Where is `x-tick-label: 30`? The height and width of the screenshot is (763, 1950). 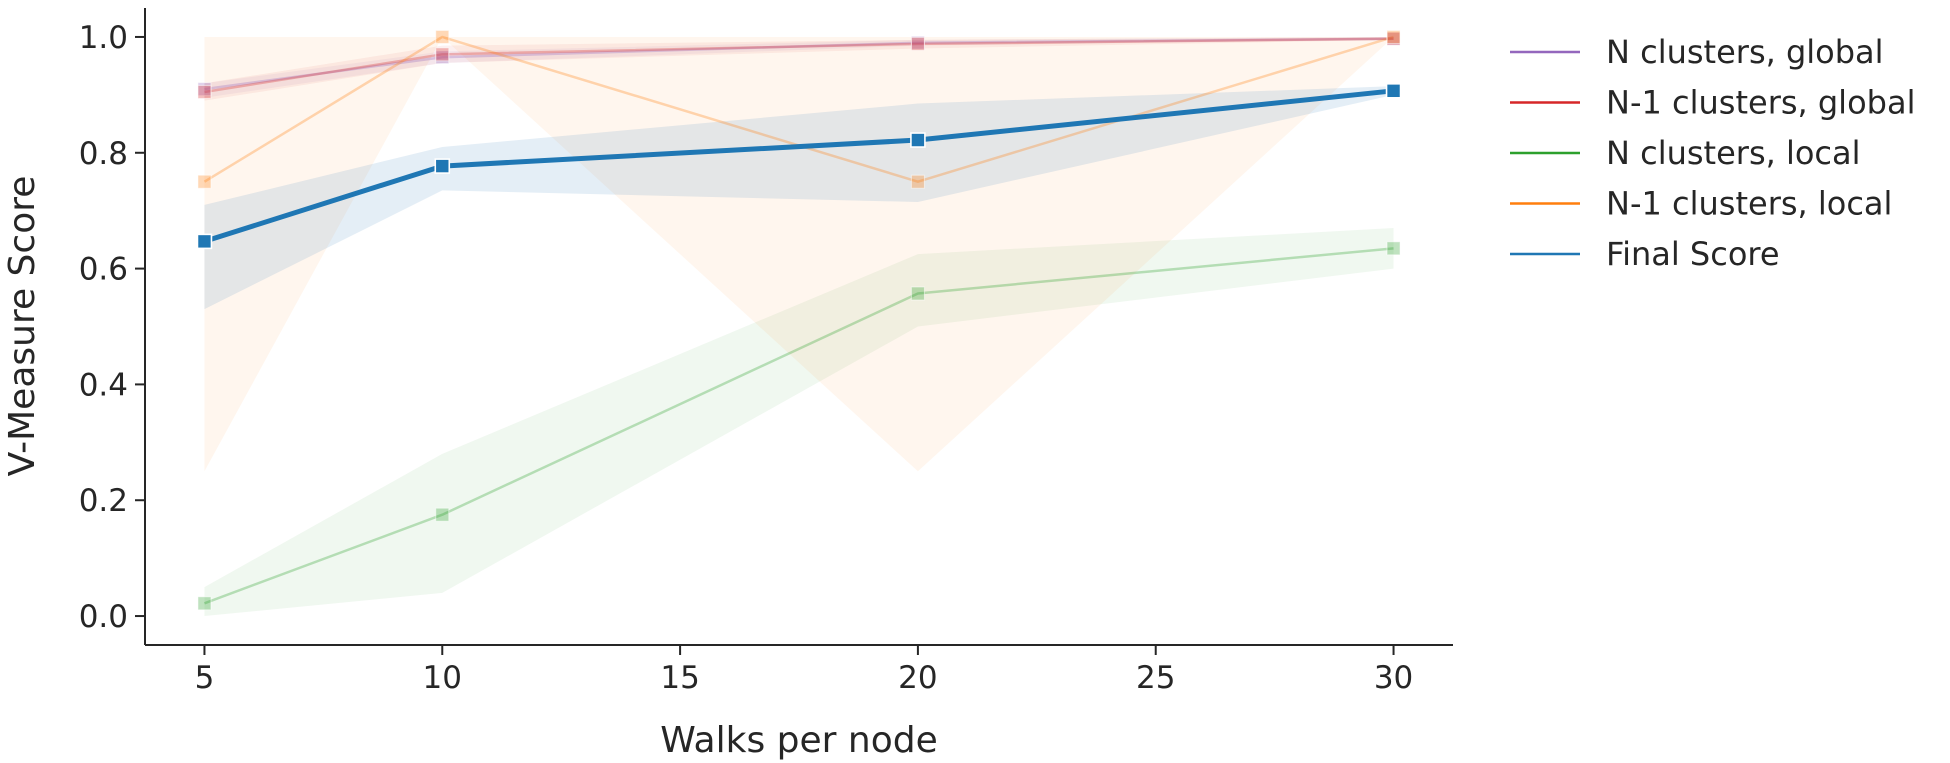 x-tick-label: 30 is located at coordinates (1393, 678).